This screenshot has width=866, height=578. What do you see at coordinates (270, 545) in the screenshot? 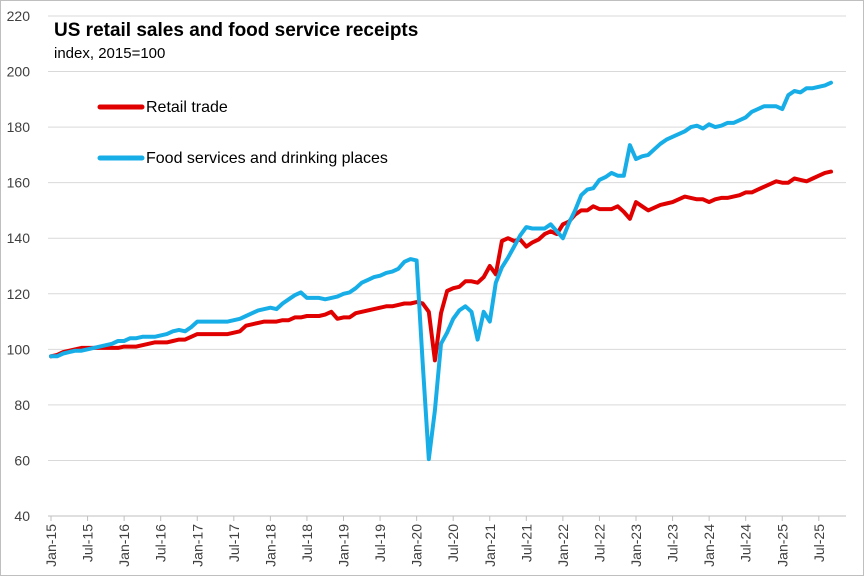
I see `x-tick-label: Jan-18` at bounding box center [270, 545].